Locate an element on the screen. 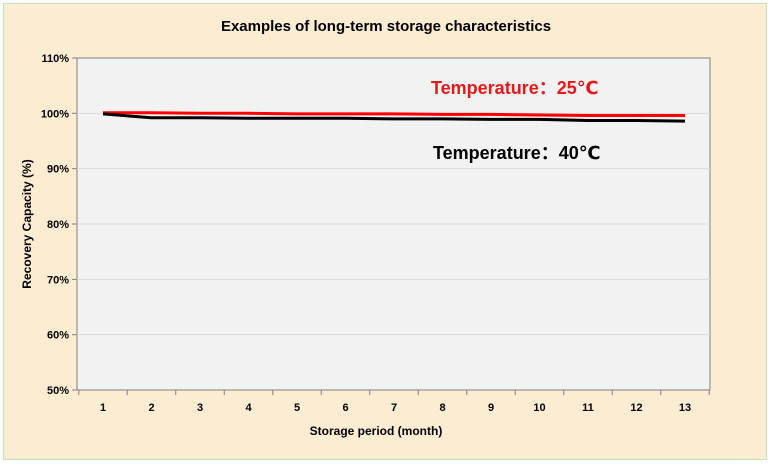 This screenshot has width=772, height=465. x-axis-label: Storage period (month) is located at coordinates (376, 431).